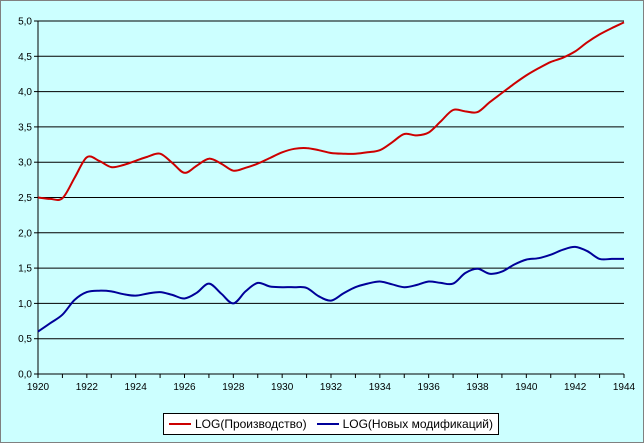 This screenshot has width=644, height=443. Describe the element at coordinates (25, 269) in the screenshot. I see `y-tick-label: 1,5` at that location.